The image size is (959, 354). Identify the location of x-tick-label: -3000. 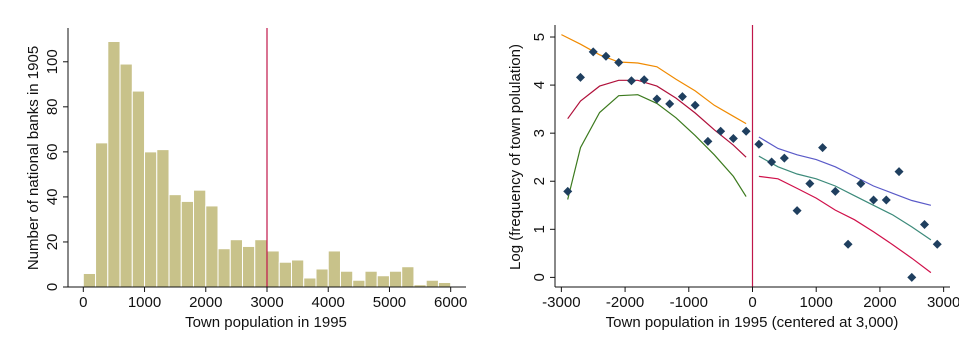
(561, 302).